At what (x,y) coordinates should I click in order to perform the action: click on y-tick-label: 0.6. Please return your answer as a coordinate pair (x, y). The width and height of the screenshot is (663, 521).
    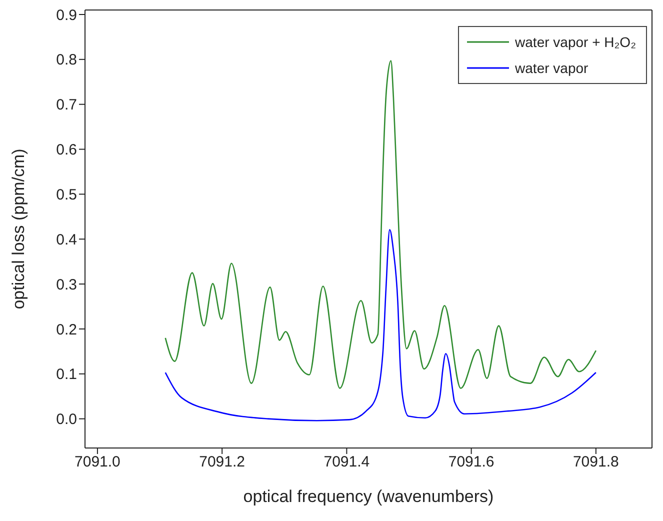
    Looking at the image, I should click on (66, 150).